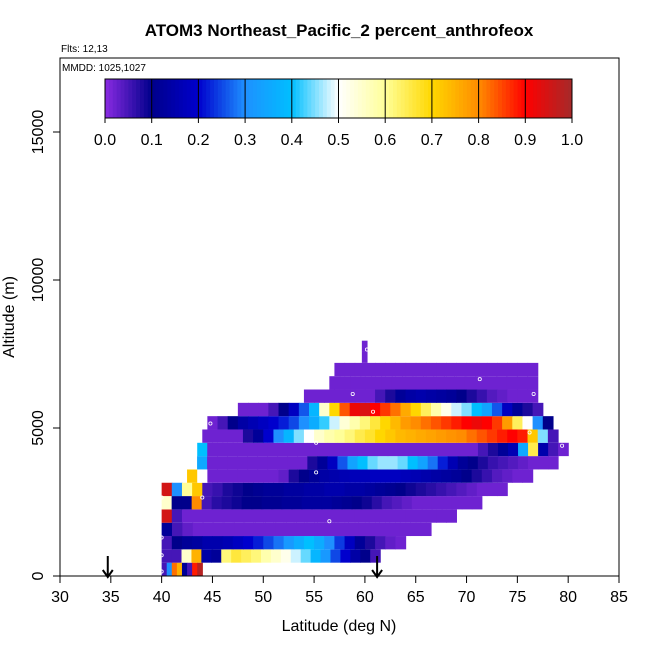  Describe the element at coordinates (38, 280) in the screenshot. I see `y-tick-label: 10000` at that location.